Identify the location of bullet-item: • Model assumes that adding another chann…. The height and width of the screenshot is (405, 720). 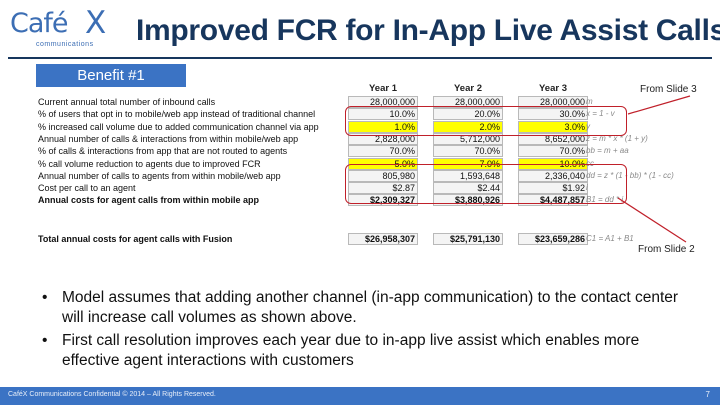
(360, 307).